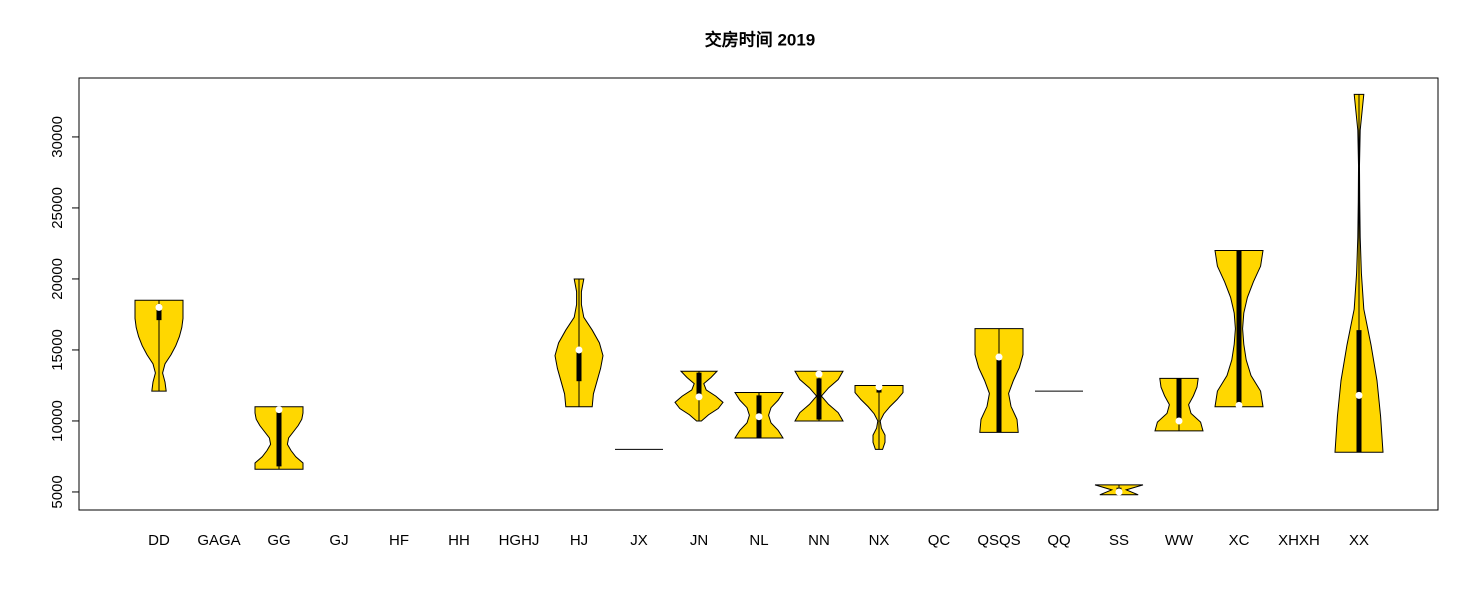 This screenshot has width=1480, height=614. What do you see at coordinates (579, 540) in the screenshot?
I see `x-tick-label: HJ` at bounding box center [579, 540].